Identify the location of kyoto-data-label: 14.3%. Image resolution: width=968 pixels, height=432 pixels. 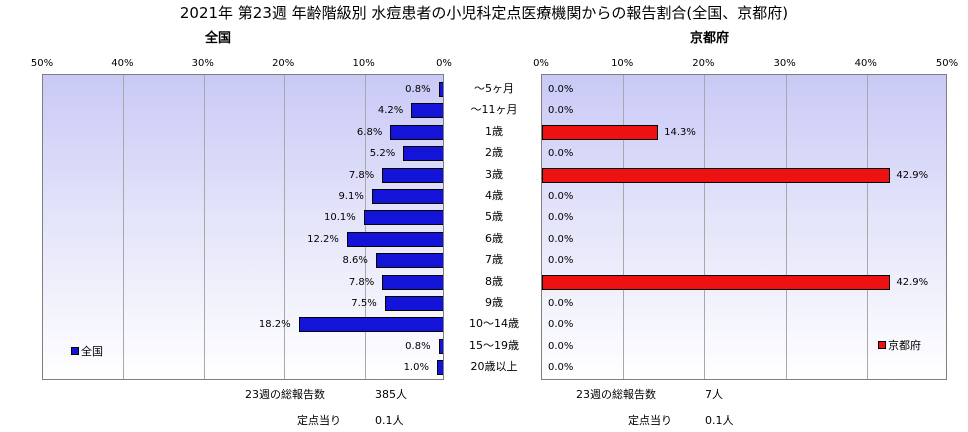
(680, 132).